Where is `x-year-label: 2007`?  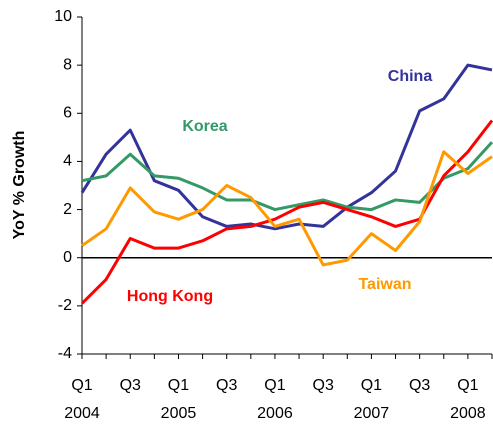
x-year-label: 2007 is located at coordinates (372, 413).